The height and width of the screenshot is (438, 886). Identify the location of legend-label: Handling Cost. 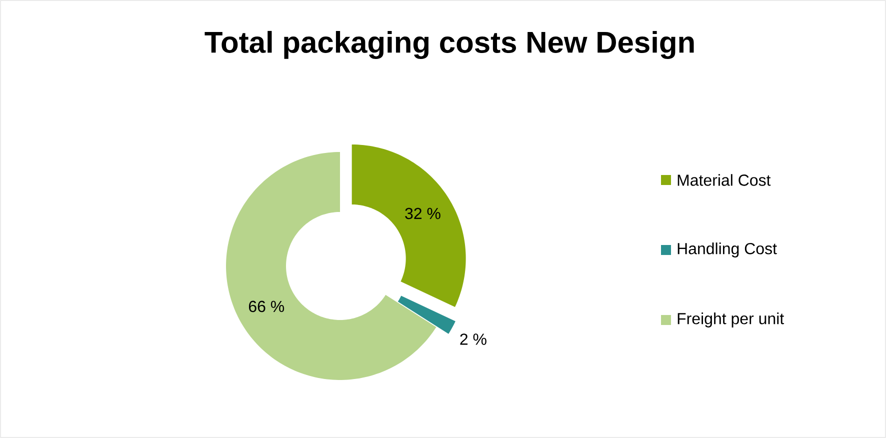
(727, 250).